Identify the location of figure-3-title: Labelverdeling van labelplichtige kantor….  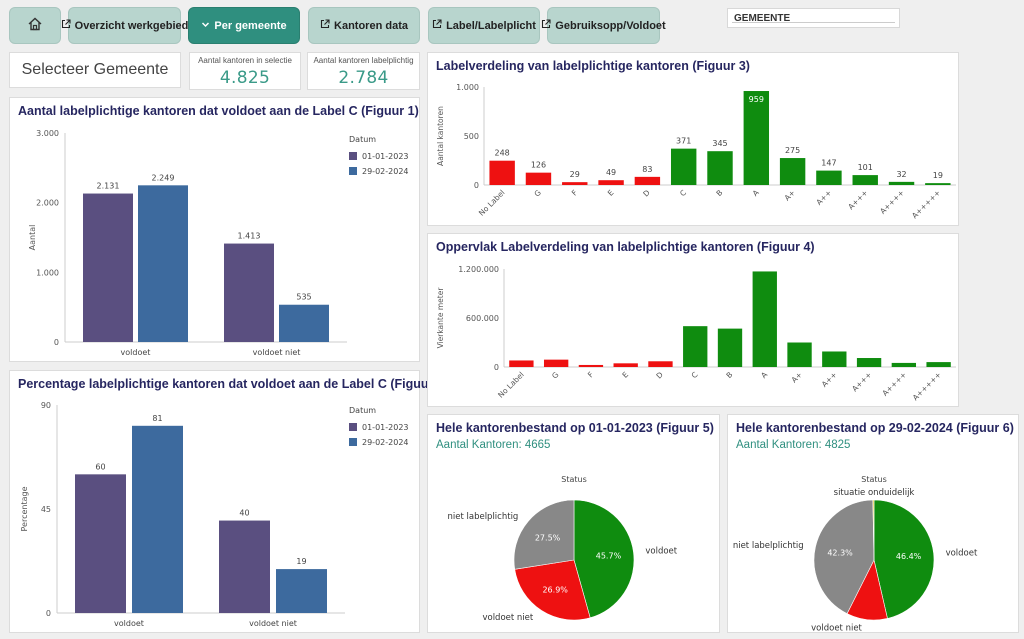
(593, 66).